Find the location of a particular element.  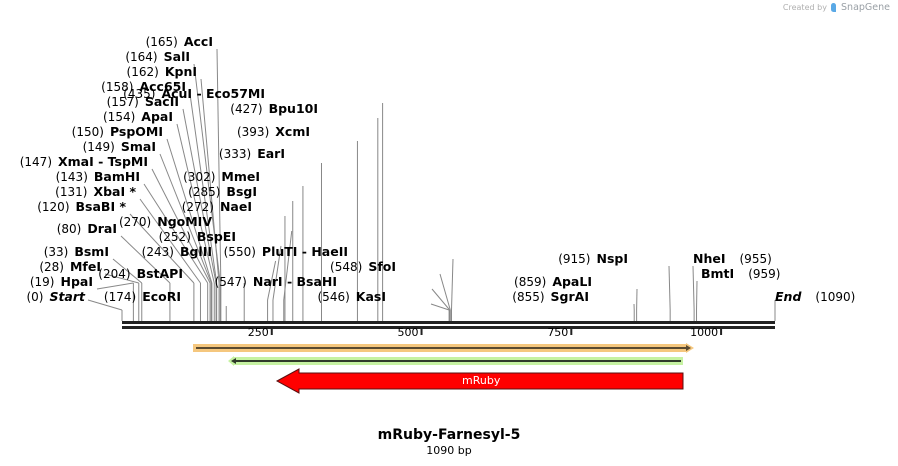

site-position: (165) is located at coordinates (161, 42).